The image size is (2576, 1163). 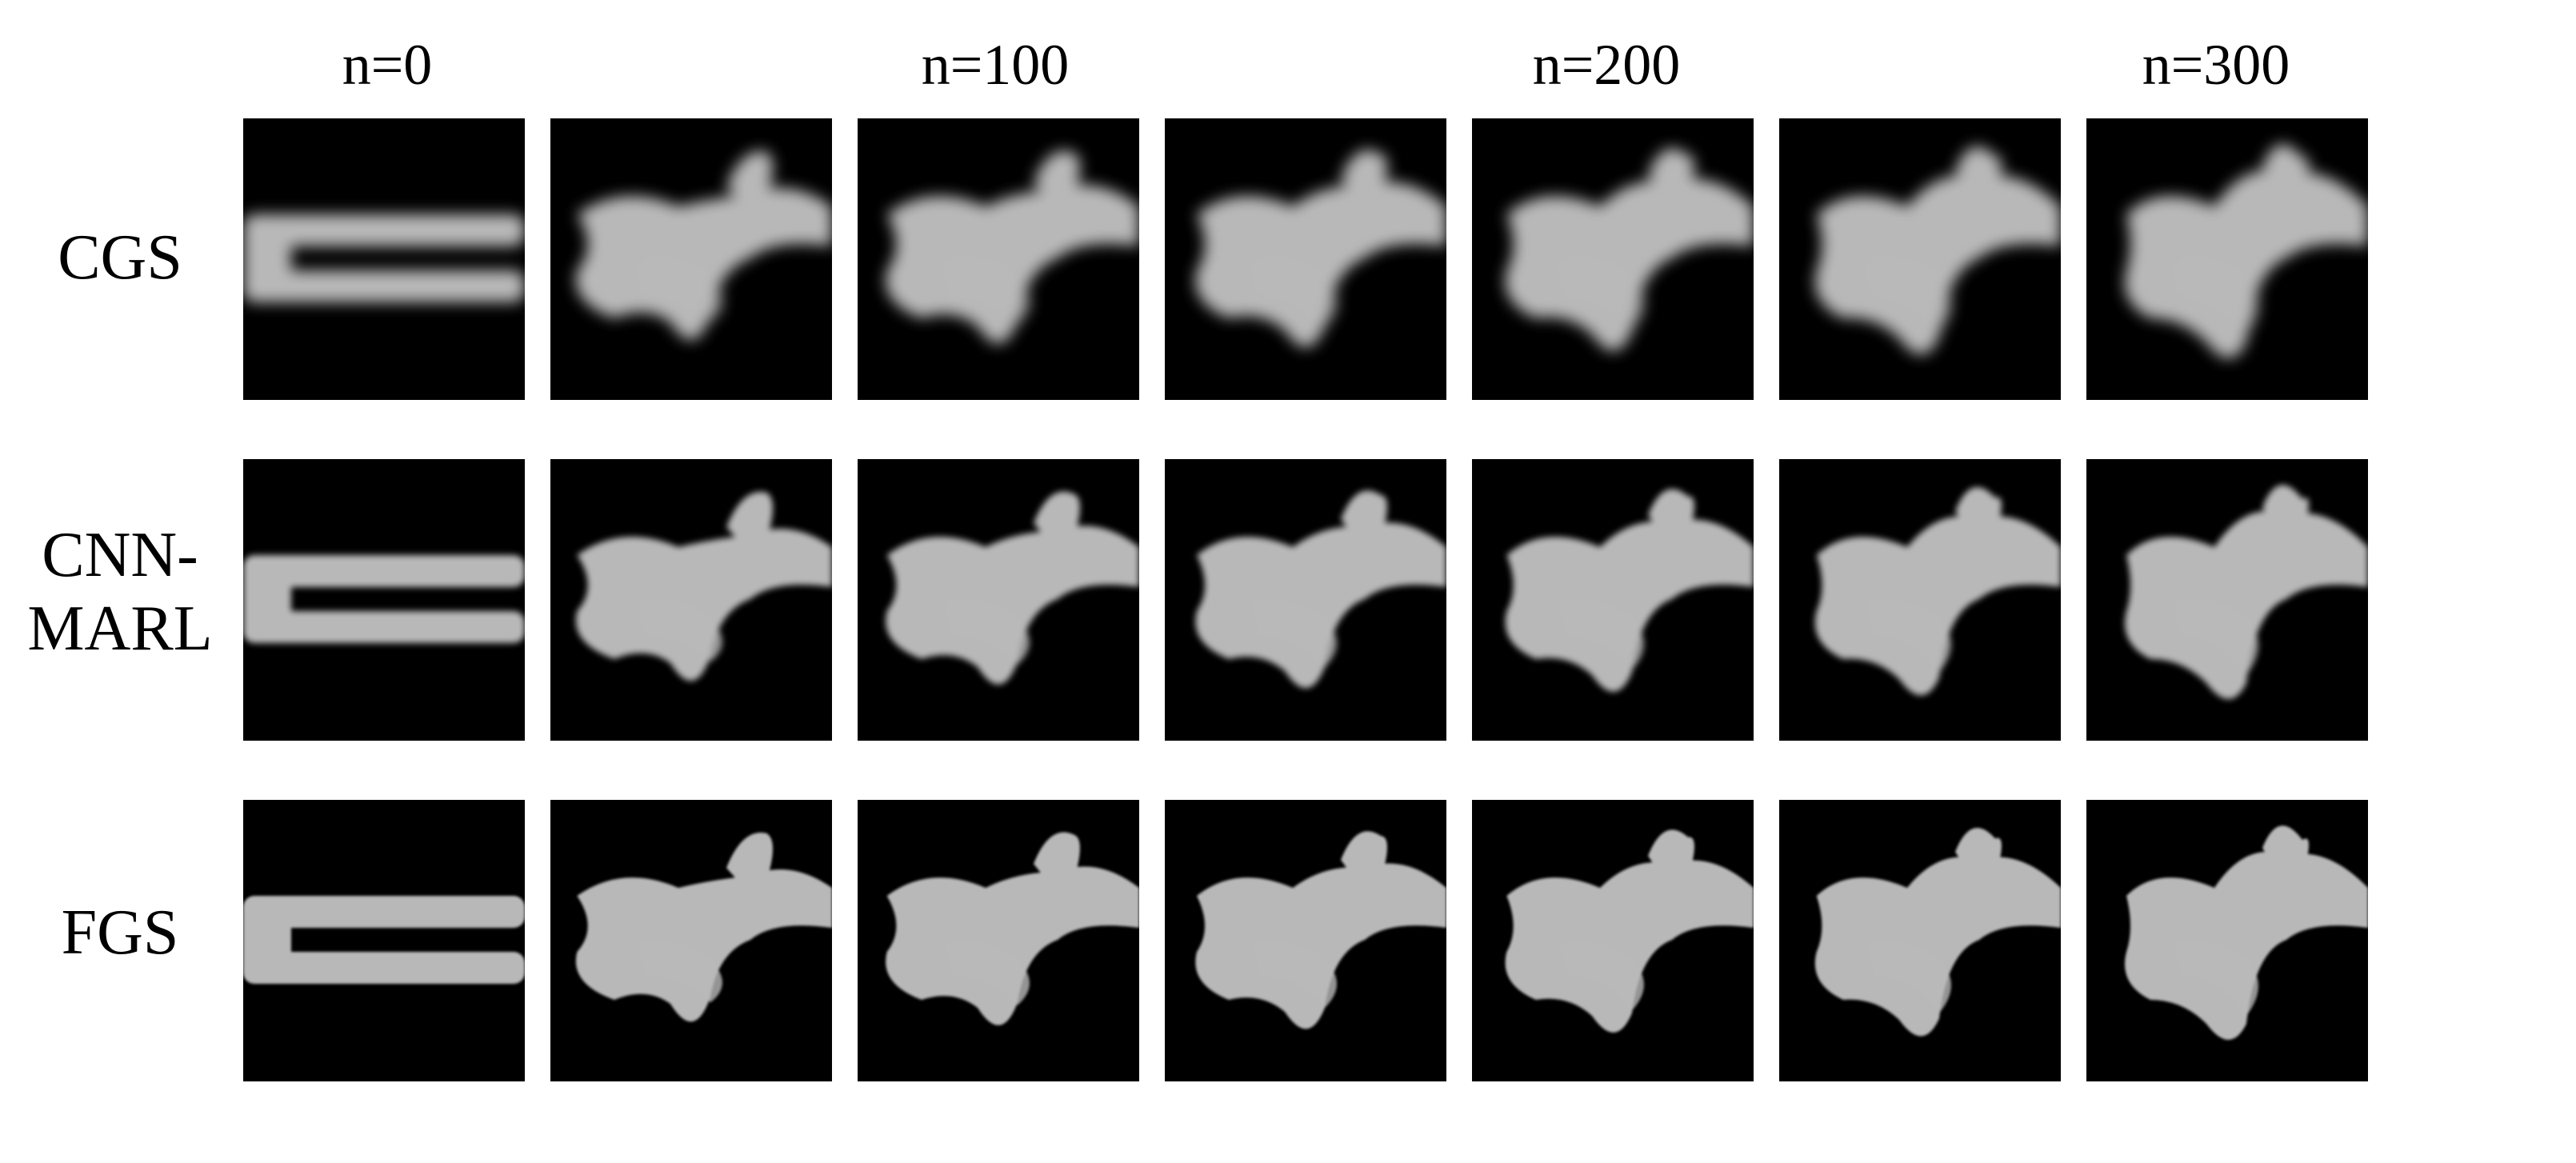 I want to click on column-header-n100: n=100, so click(x=995, y=65).